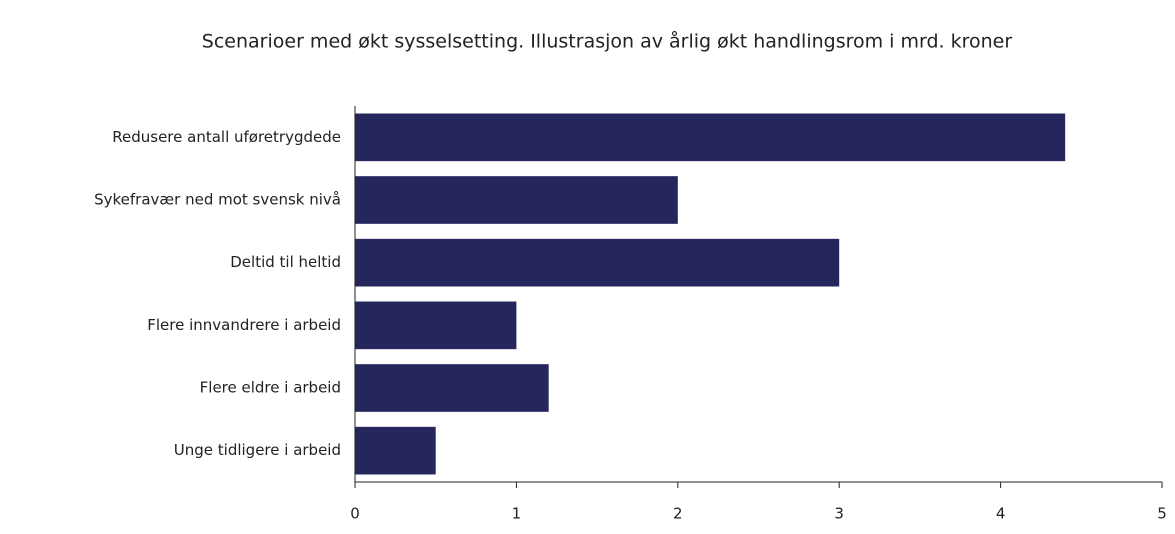 The width and height of the screenshot is (1175, 534). What do you see at coordinates (678, 514) in the screenshot?
I see `x-tick-label: 2` at bounding box center [678, 514].